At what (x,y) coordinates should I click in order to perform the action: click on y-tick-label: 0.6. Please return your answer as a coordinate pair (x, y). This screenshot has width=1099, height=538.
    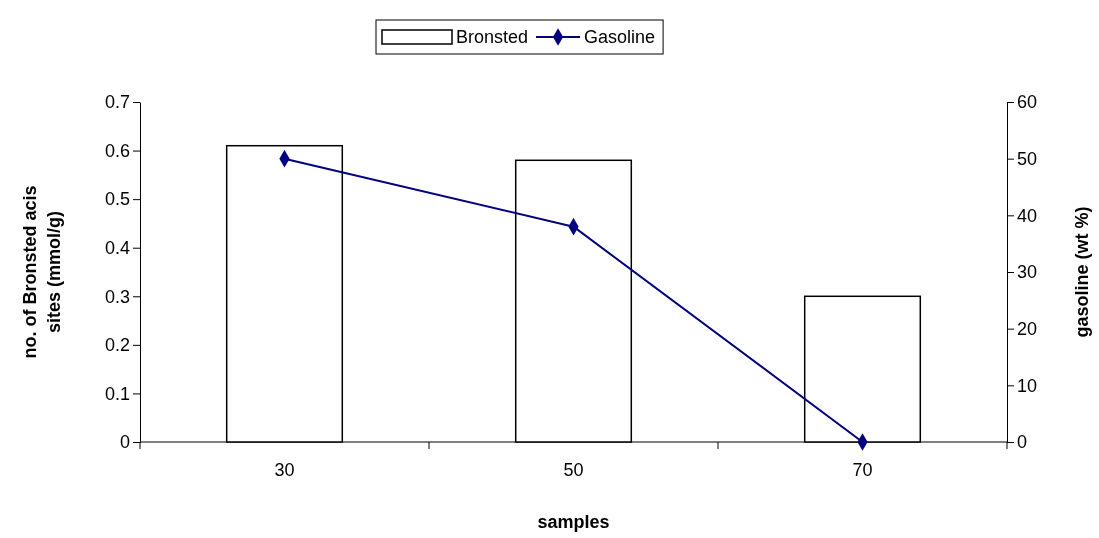
    Looking at the image, I should click on (117, 150).